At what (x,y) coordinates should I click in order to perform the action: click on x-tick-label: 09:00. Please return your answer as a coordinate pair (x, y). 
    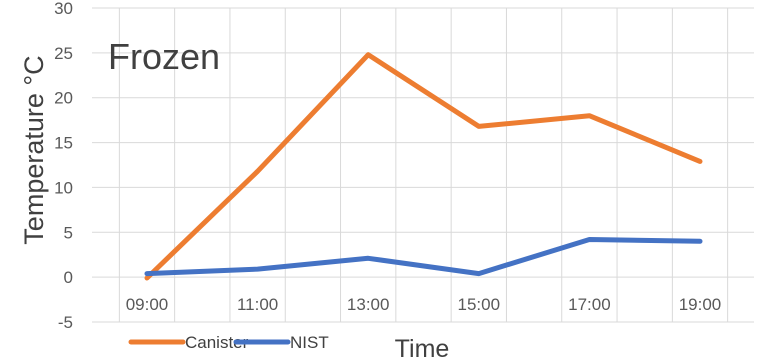
    Looking at the image, I should click on (147, 304).